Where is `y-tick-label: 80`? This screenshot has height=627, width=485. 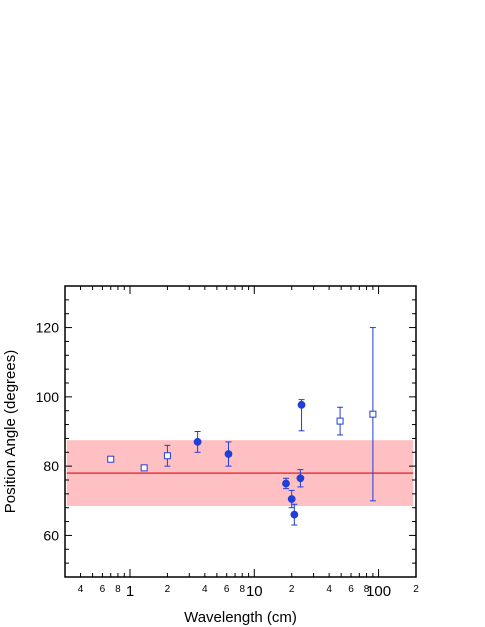 y-tick-label: 80 is located at coordinates (51, 466).